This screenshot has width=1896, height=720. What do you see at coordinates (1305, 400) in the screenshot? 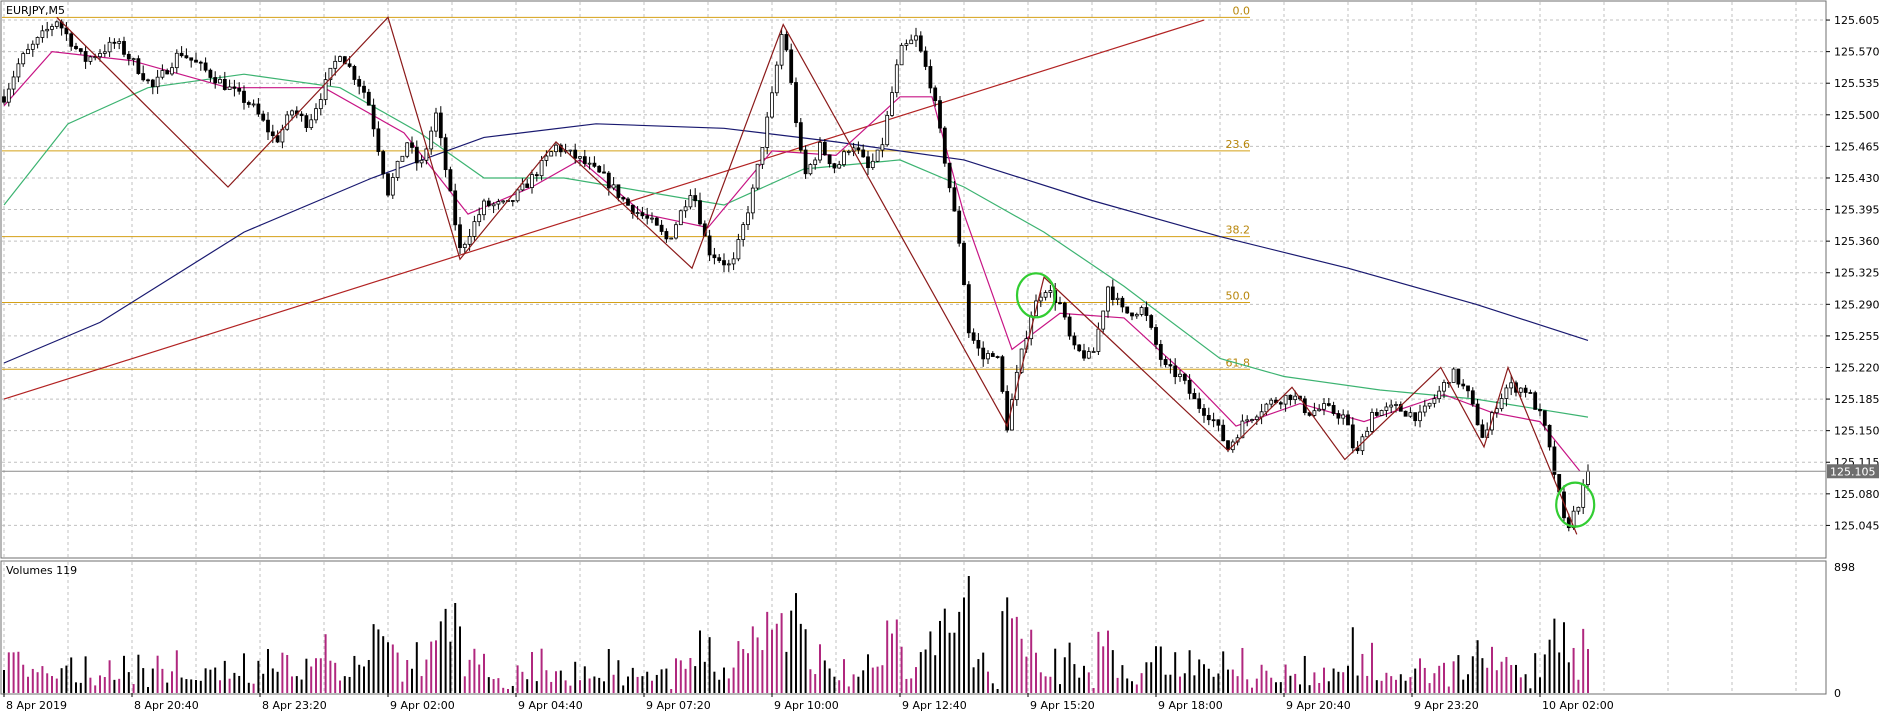
I see `highlight-circles` at bounding box center [1305, 400].